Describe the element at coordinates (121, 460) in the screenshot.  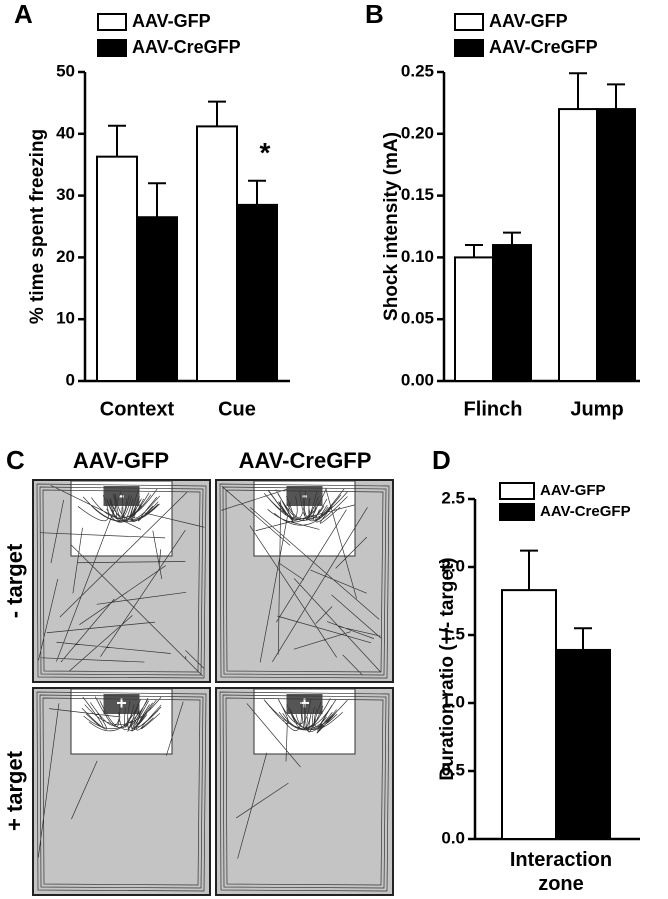
I see `column-label: AAV-GFP` at that location.